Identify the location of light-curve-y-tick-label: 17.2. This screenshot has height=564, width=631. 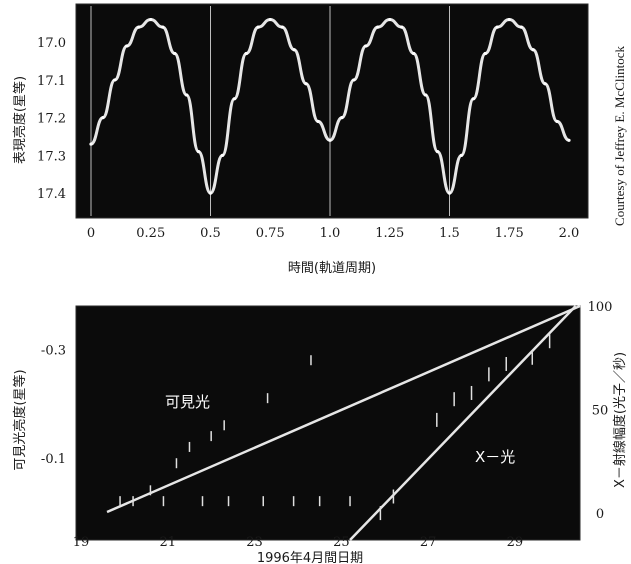
(51, 119).